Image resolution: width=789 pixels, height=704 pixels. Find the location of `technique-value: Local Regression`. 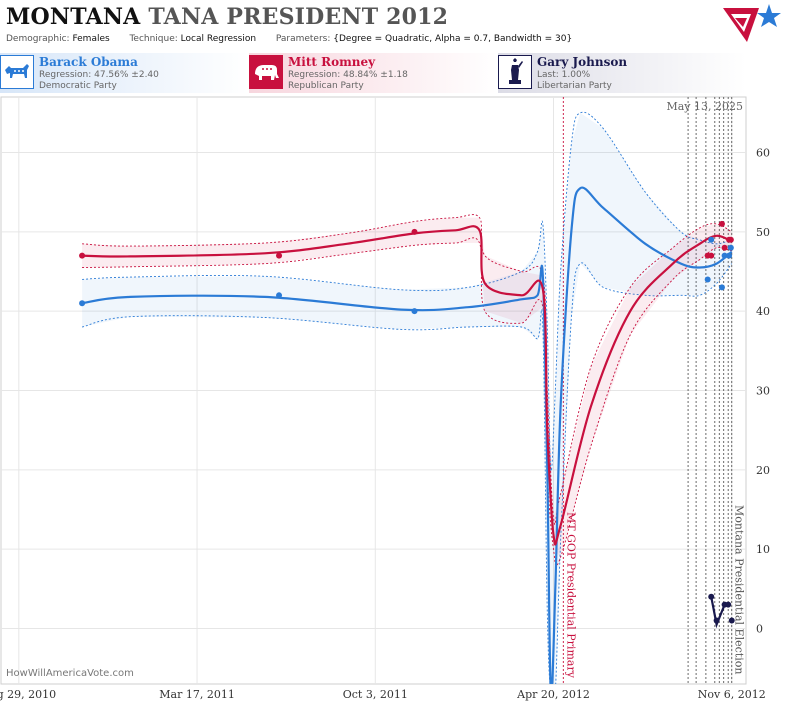

technique-value: Local Regression is located at coordinates (218, 39).